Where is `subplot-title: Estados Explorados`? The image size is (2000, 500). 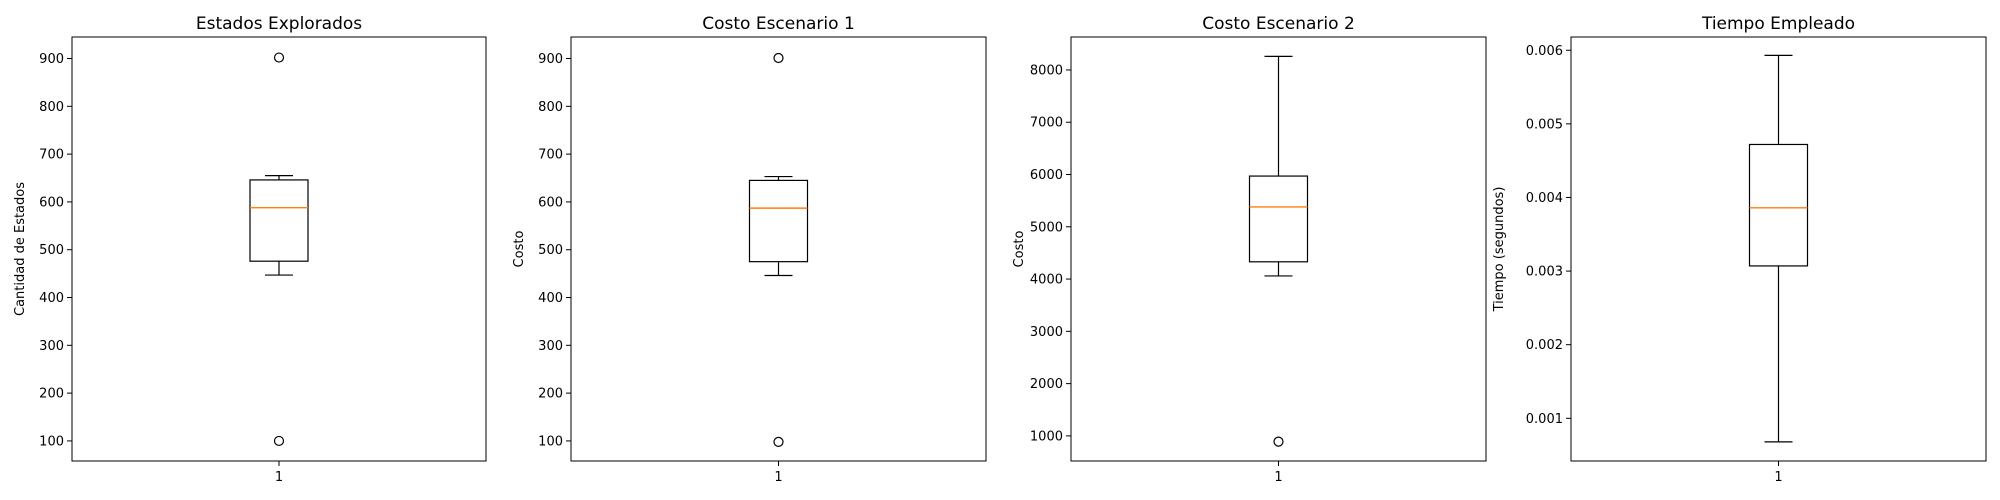
subplot-title: Estados Explorados is located at coordinates (279, 24).